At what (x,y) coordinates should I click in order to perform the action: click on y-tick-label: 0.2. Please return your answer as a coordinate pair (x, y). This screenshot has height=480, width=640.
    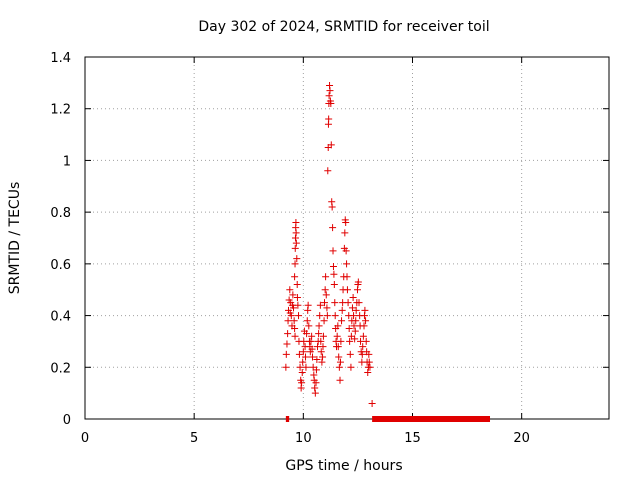
    Looking at the image, I should click on (60, 368).